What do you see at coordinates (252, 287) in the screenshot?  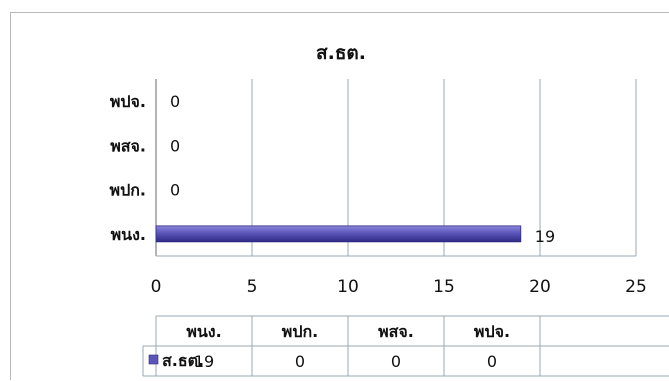 I see `x-tick-label: 5` at bounding box center [252, 287].